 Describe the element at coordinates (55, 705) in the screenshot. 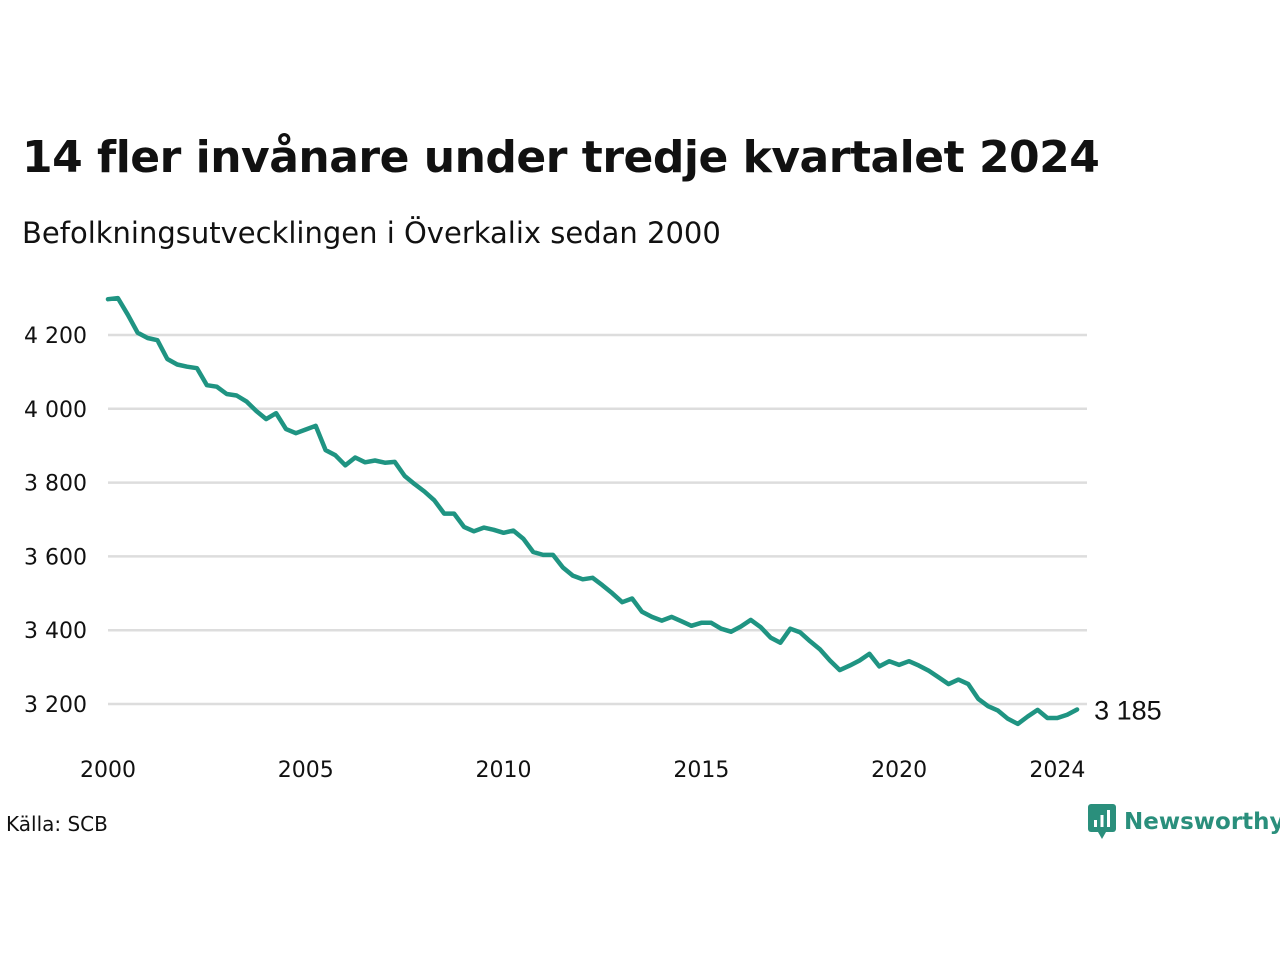

I see `y-tick-label: 3 200` at that location.